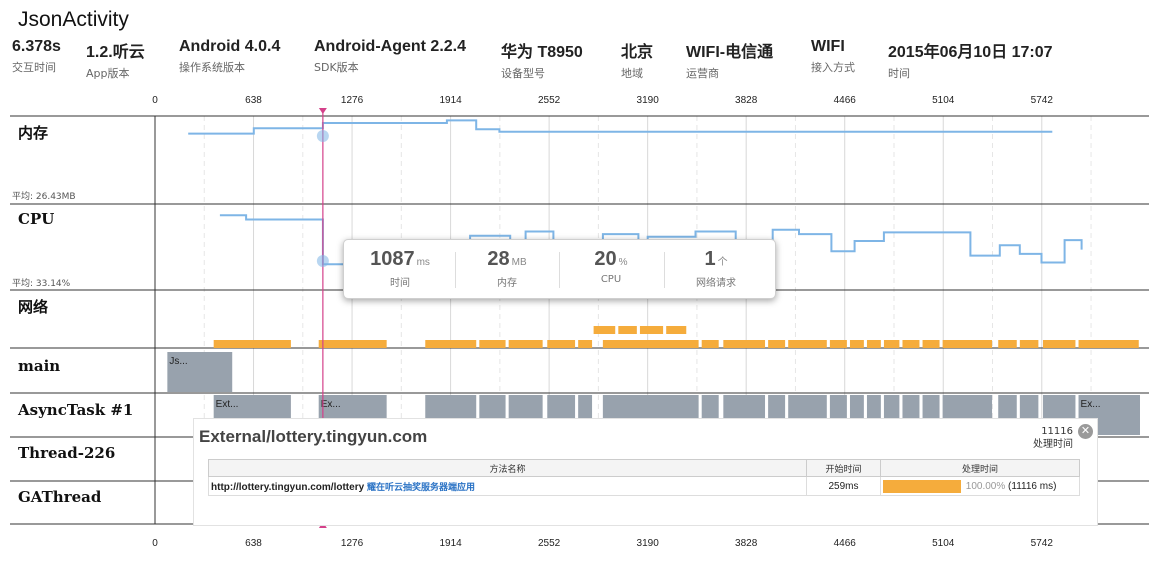  I want to click on application-link: 耀在听云抽奖服务器端应用, so click(420, 487).